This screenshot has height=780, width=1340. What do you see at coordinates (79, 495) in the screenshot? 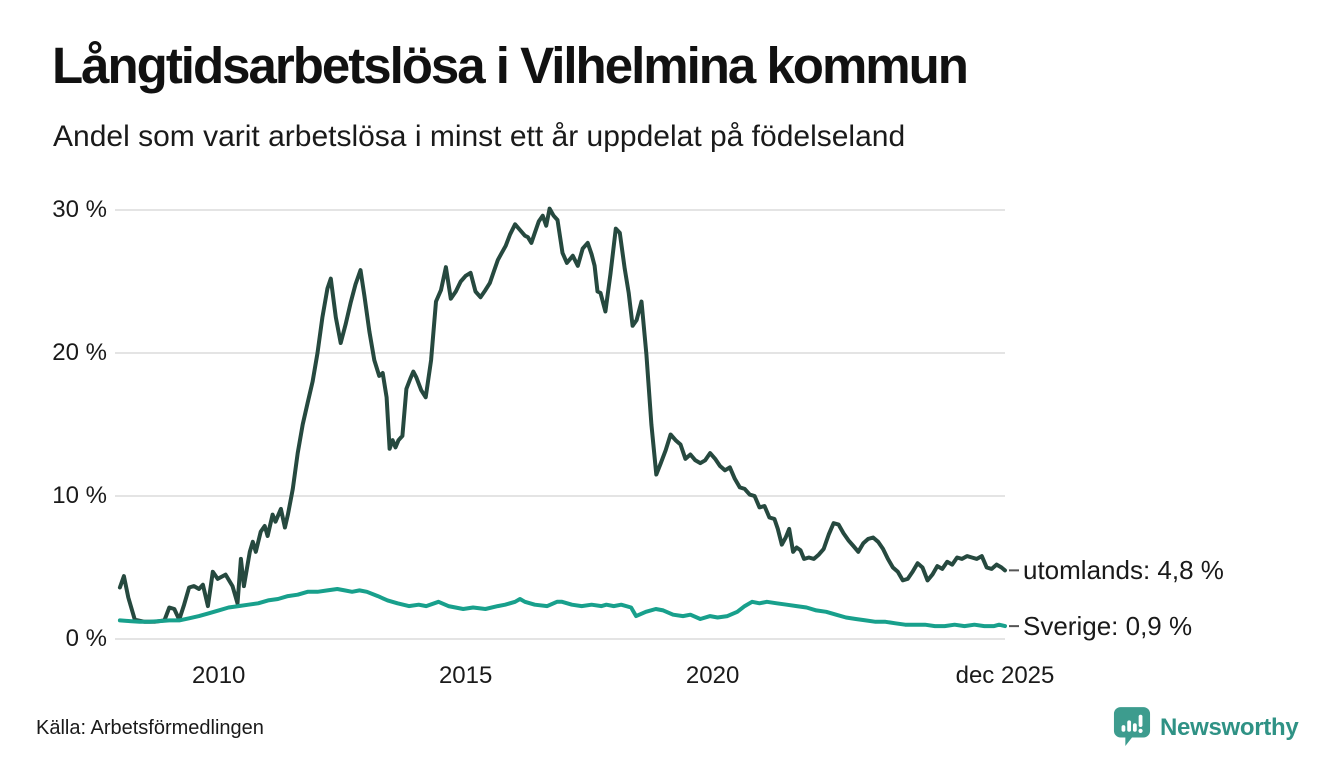
I see `y-axis-tick-label: 10 %` at bounding box center [79, 495].